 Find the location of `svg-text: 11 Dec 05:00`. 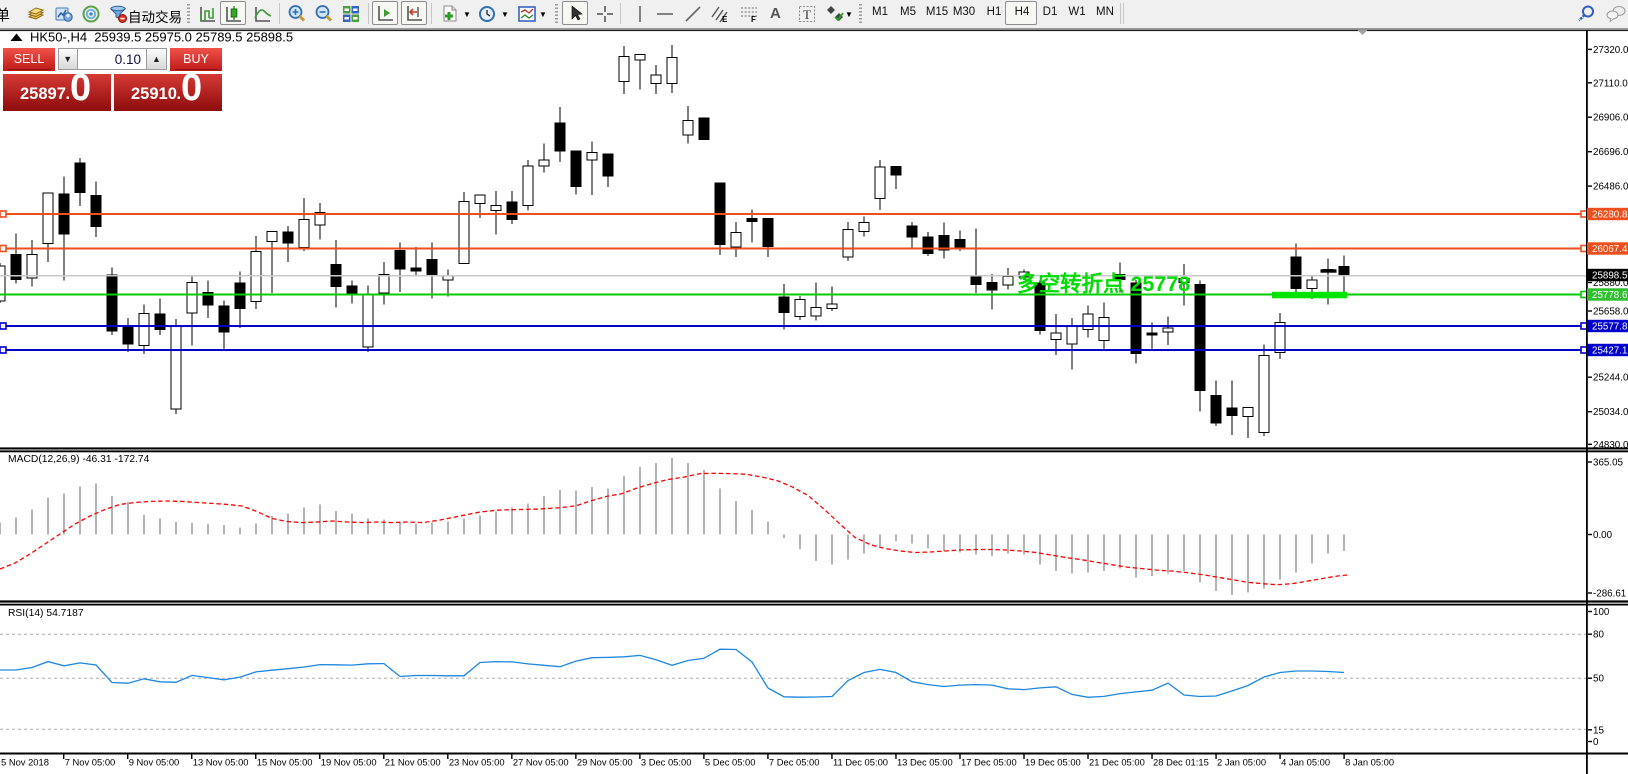

svg-text: 11 Dec 05:00 is located at coordinates (860, 762).